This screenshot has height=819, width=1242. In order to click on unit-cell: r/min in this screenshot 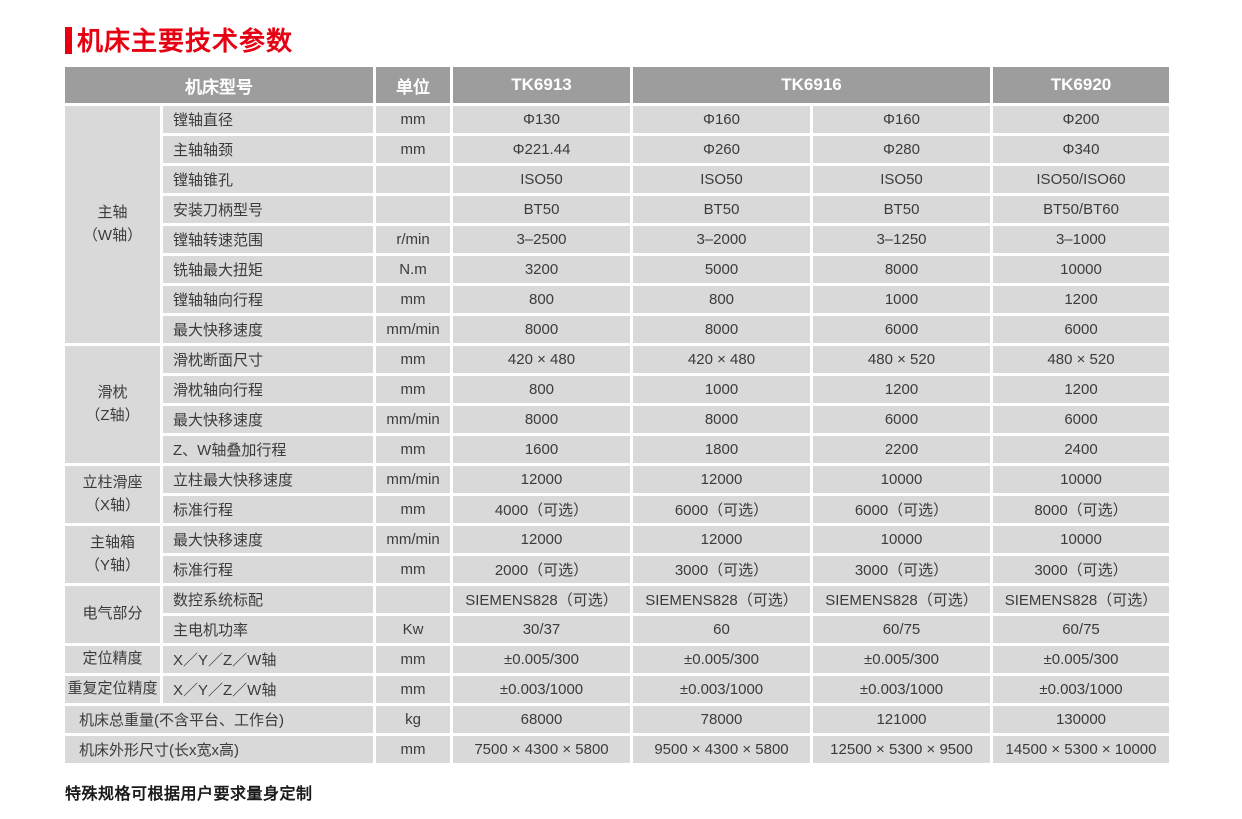, I will do `click(413, 239)`.